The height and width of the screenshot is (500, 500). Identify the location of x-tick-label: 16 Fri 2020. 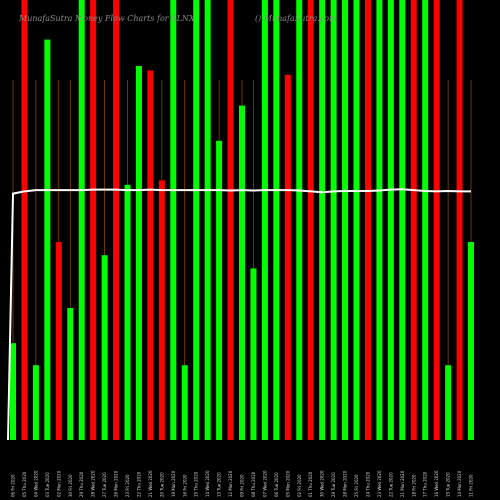
(184, 485).